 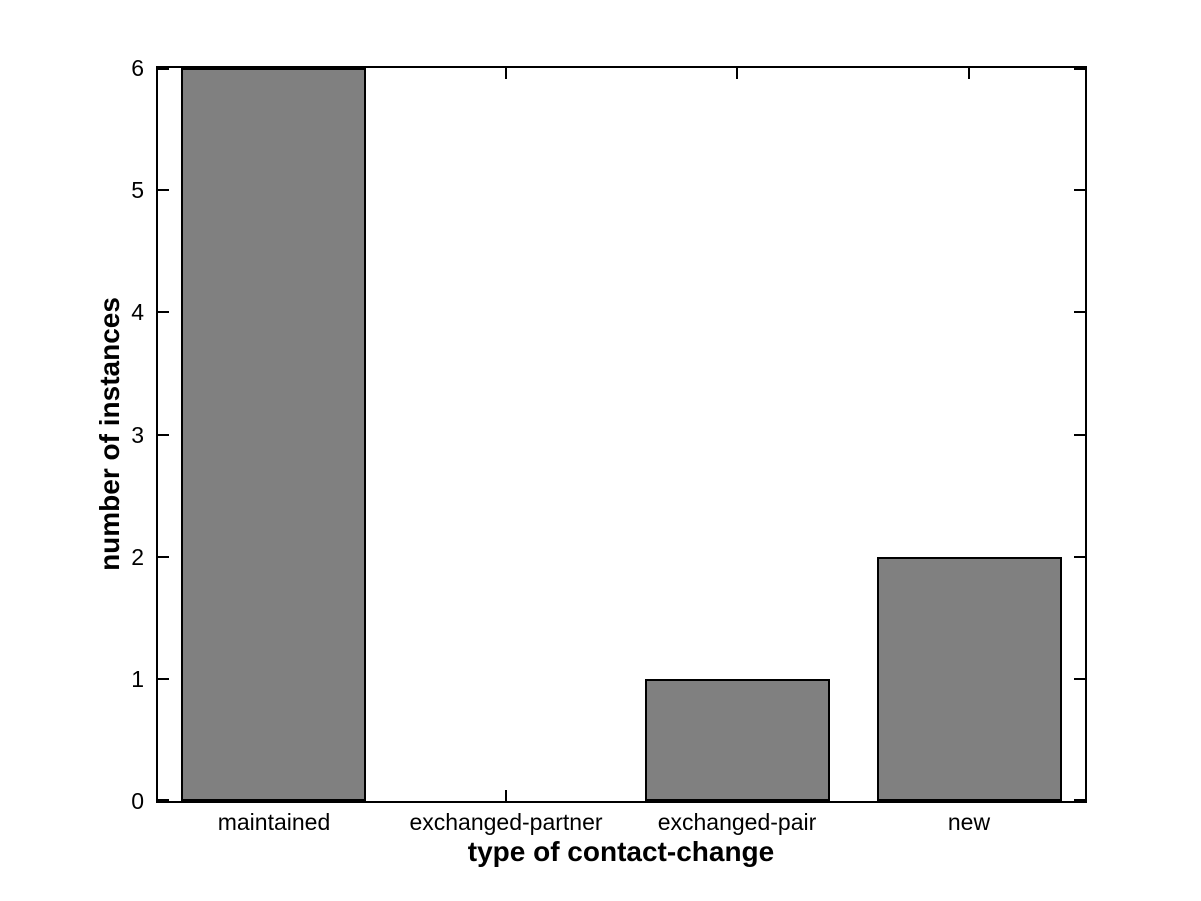 What do you see at coordinates (273, 434) in the screenshot?
I see `bar-maintained` at bounding box center [273, 434].